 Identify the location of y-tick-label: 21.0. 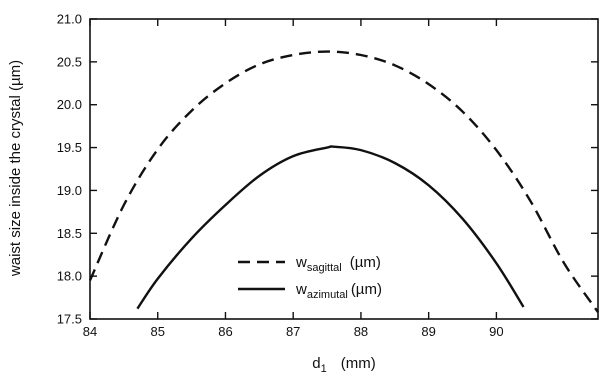
(69, 19).